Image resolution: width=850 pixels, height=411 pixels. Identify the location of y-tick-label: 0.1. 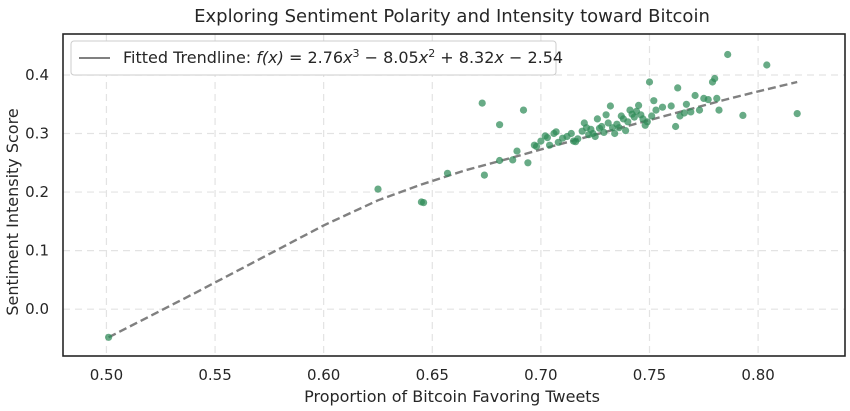
(37, 251).